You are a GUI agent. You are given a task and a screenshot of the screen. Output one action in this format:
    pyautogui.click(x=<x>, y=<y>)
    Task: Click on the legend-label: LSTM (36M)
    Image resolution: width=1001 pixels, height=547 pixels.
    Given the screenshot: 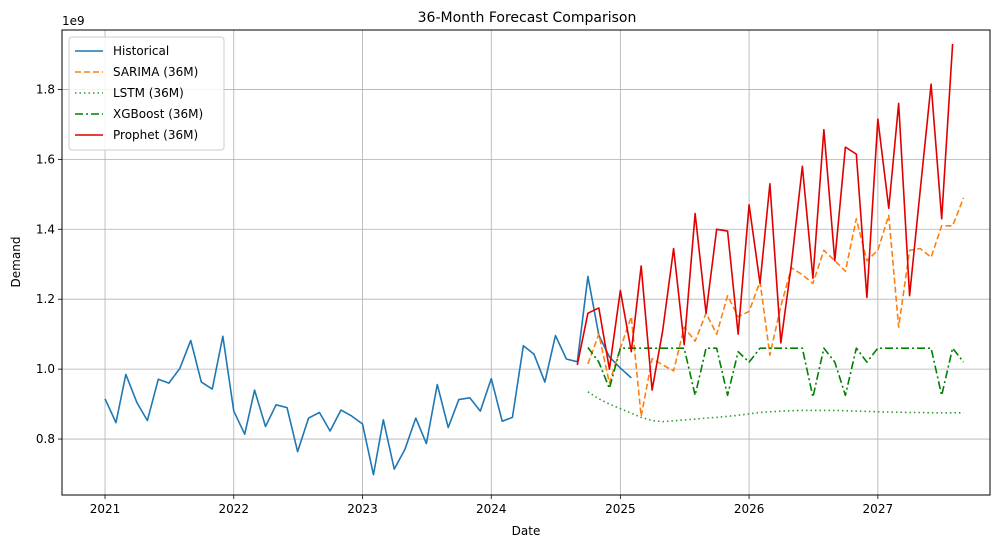 What is the action you would take?
    pyautogui.click(x=148, y=93)
    